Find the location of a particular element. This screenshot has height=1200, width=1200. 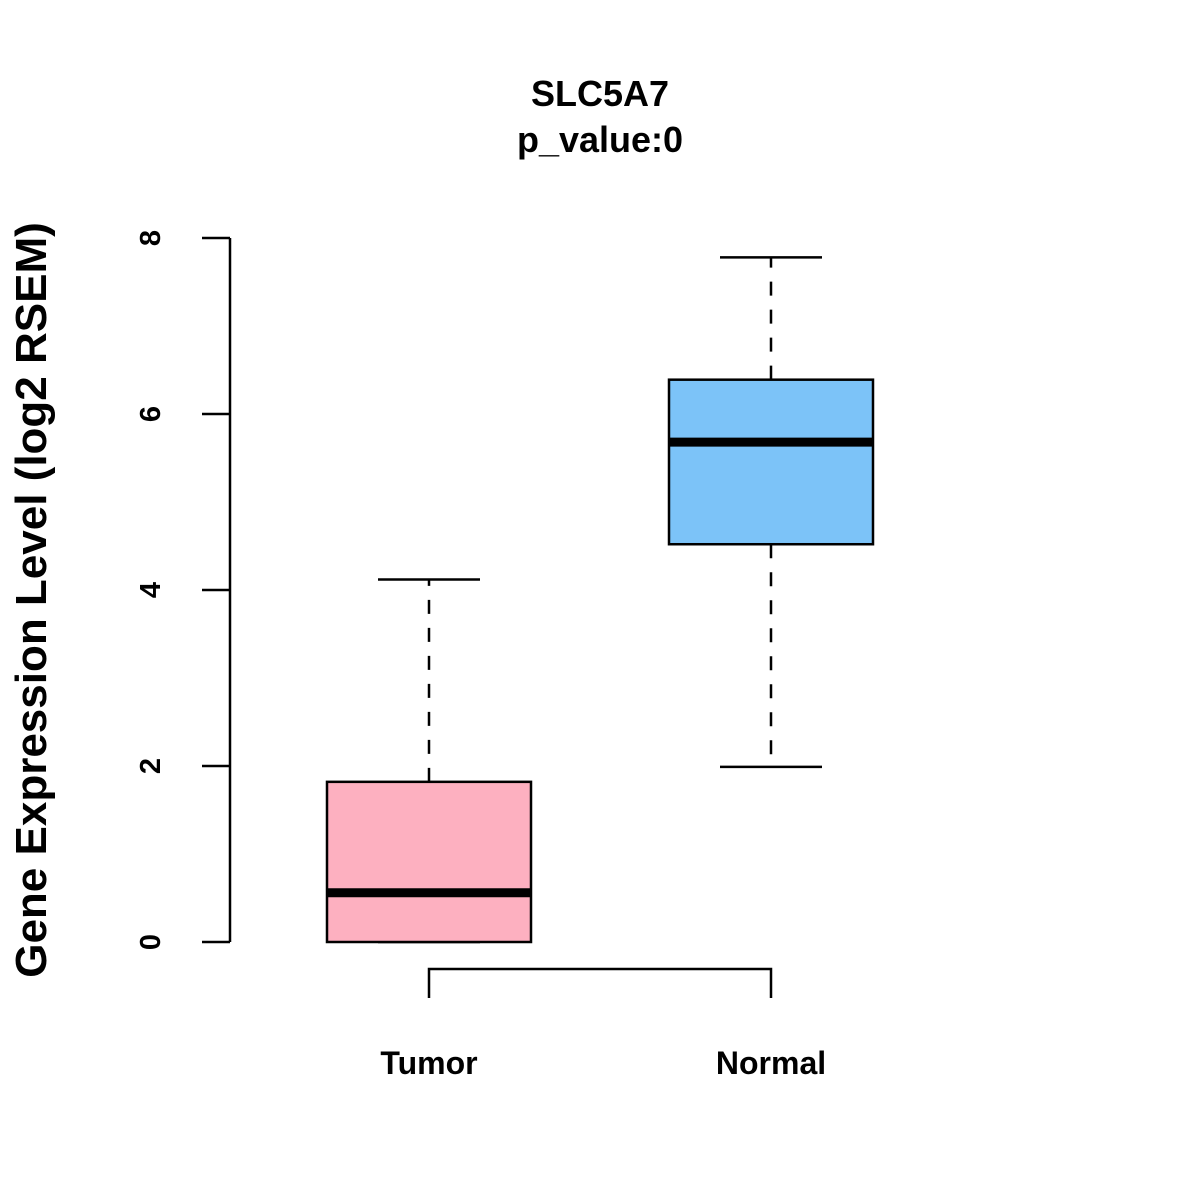

tumor-box is located at coordinates (429, 862).